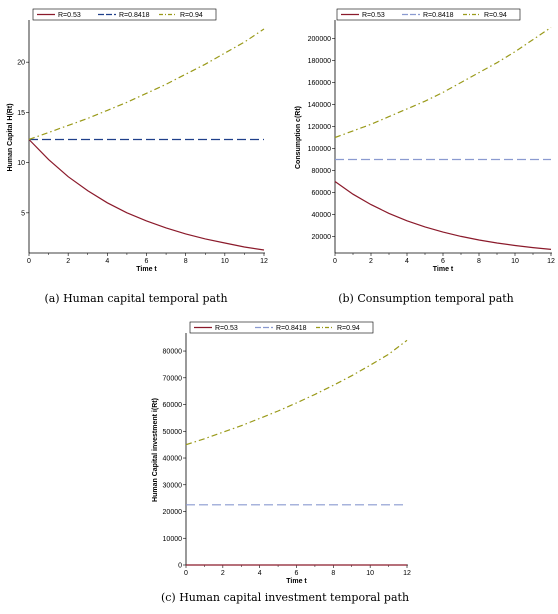 Image resolution: width=558 pixels, height=614 pixels. Describe the element at coordinates (173, 485) in the screenshot. I see `y-tick-label: 30000` at that location.